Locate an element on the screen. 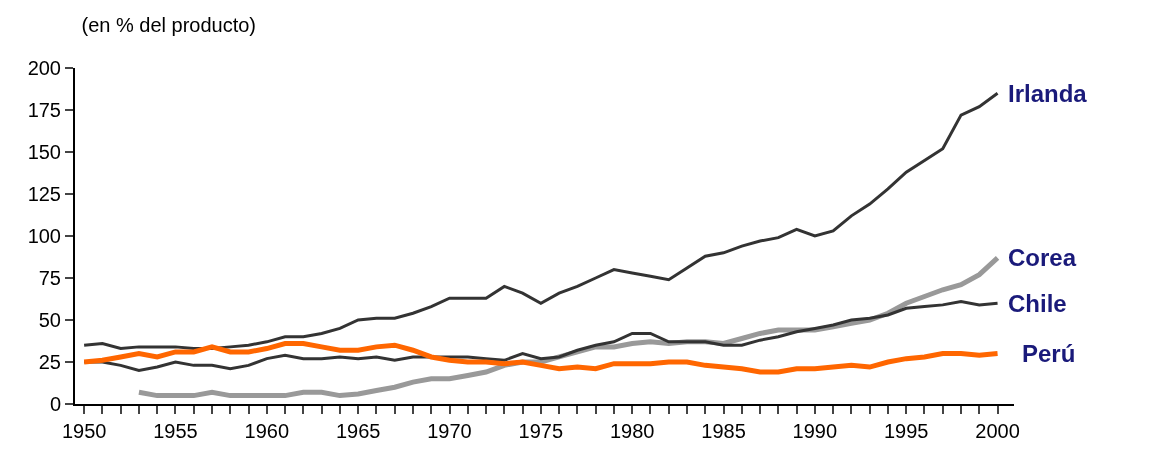 This screenshot has height=462, width=1164. x-tick-label: 1985 is located at coordinates (723, 431).